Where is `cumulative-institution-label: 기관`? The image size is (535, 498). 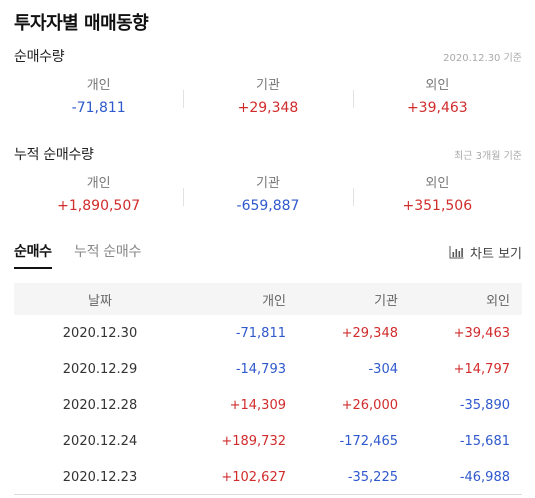
cumulative-institution-label: 기관 is located at coordinates (268, 183).